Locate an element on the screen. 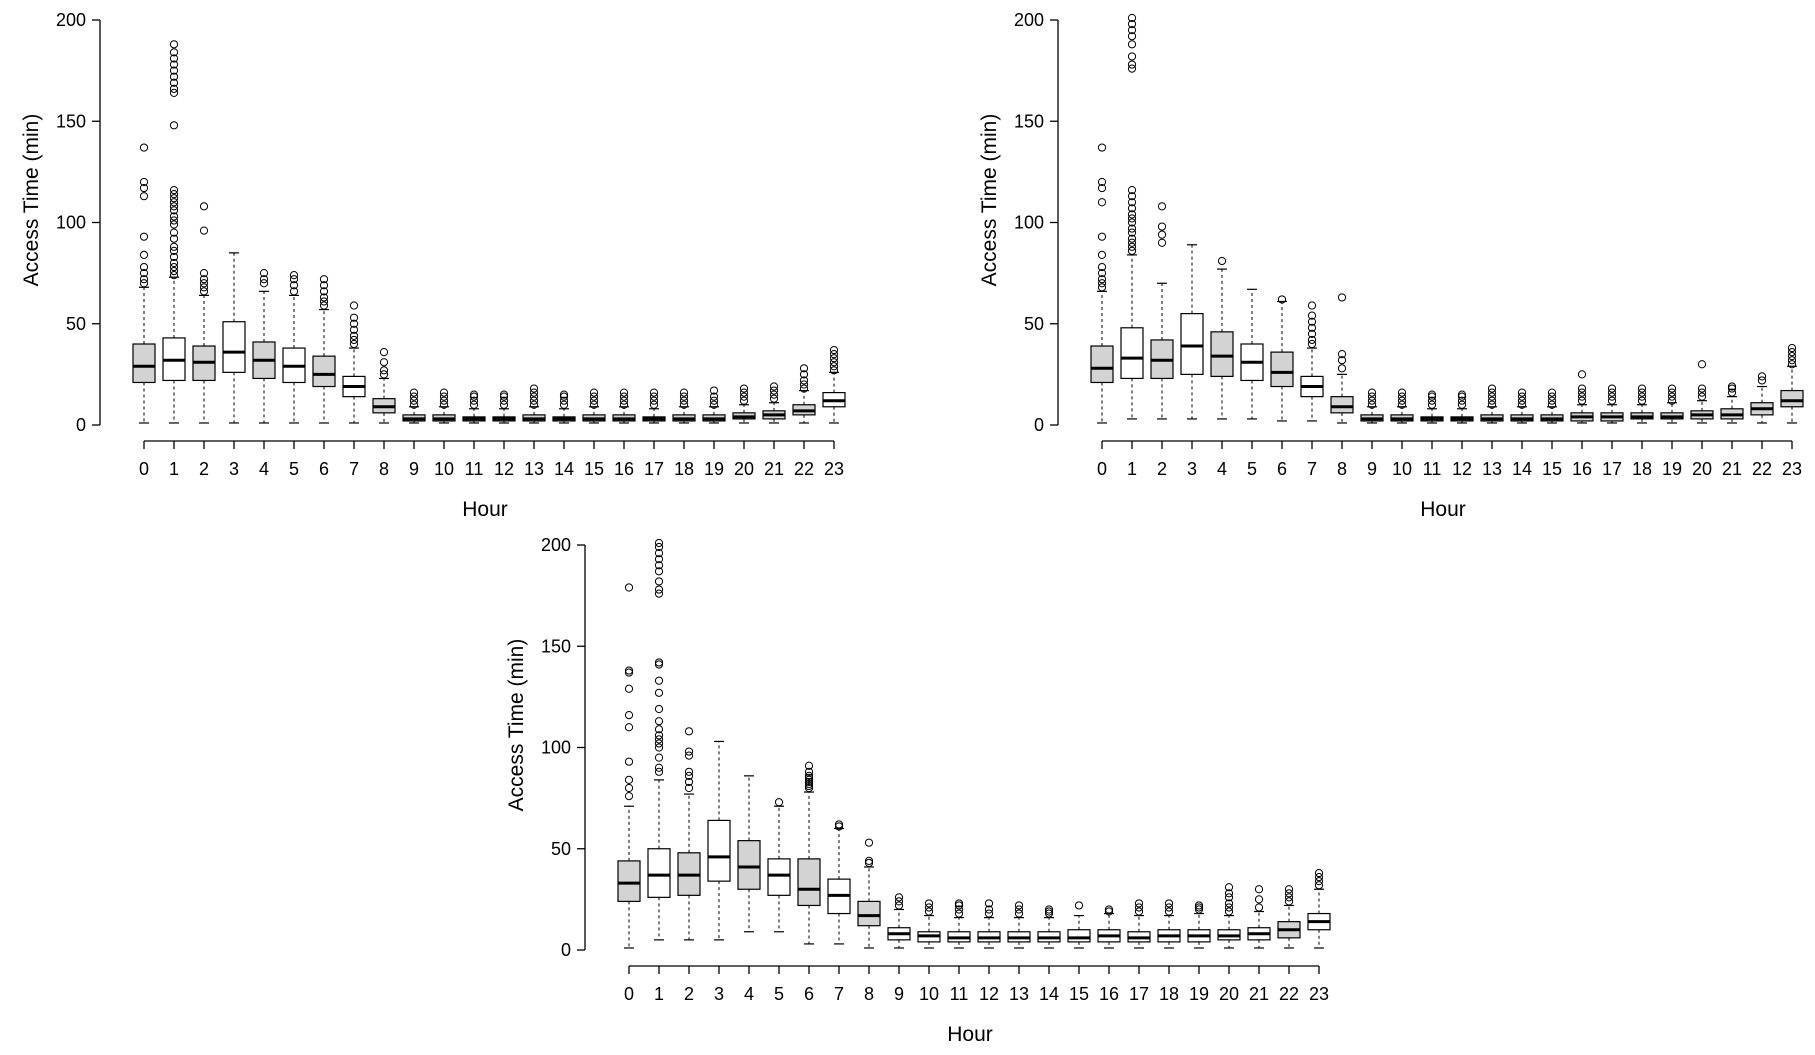 This screenshot has width=1815, height=1055. y-axis-title: Access Time (min) is located at coordinates (31, 200).